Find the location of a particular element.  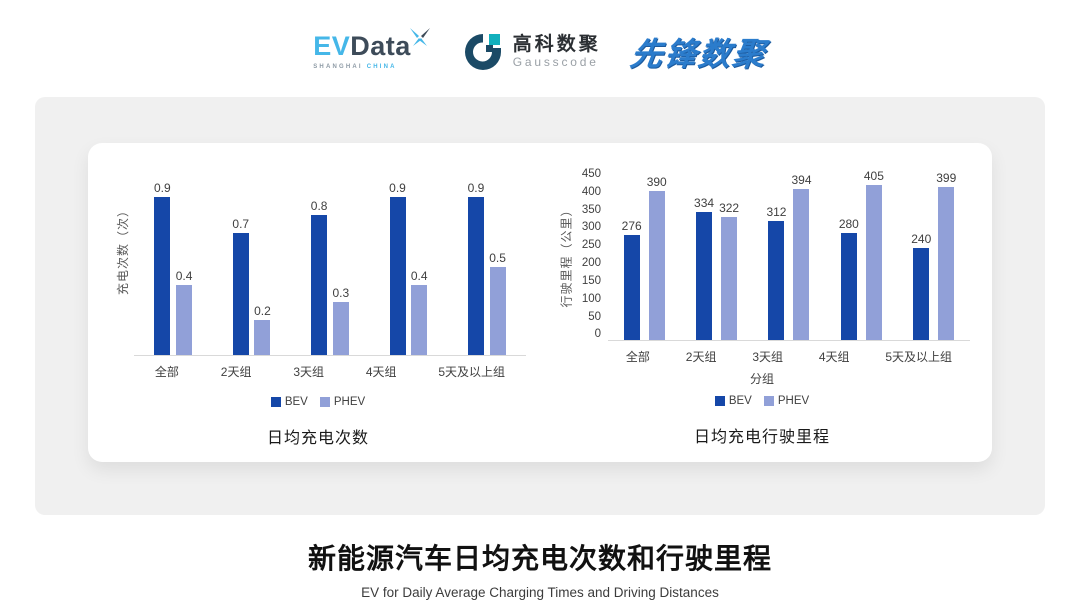

bar-value-label: 399 is located at coordinates (946, 178).